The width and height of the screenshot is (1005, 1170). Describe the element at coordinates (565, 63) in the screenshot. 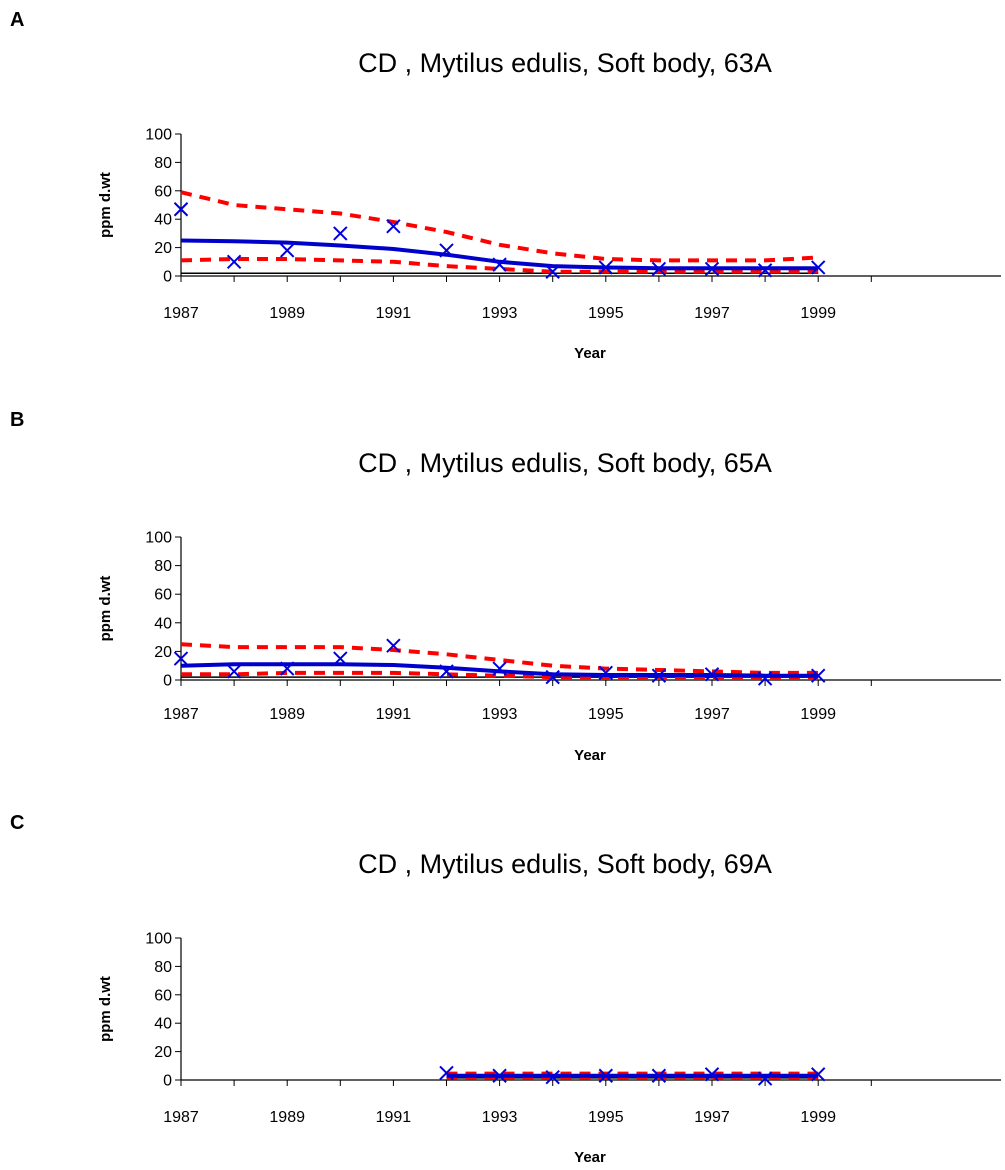

I see `chart-title: CD , Mytilus edulis, Soft body, 63A` at that location.